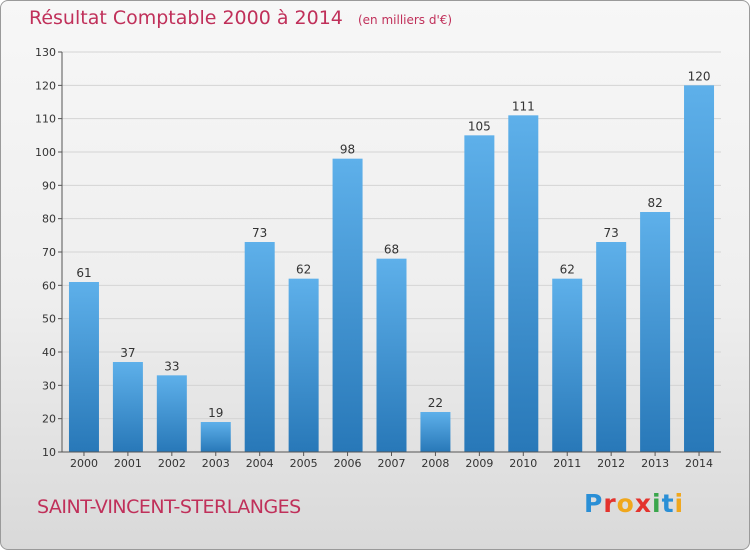  I want to click on x-tick-label: 2014, so click(699, 463).